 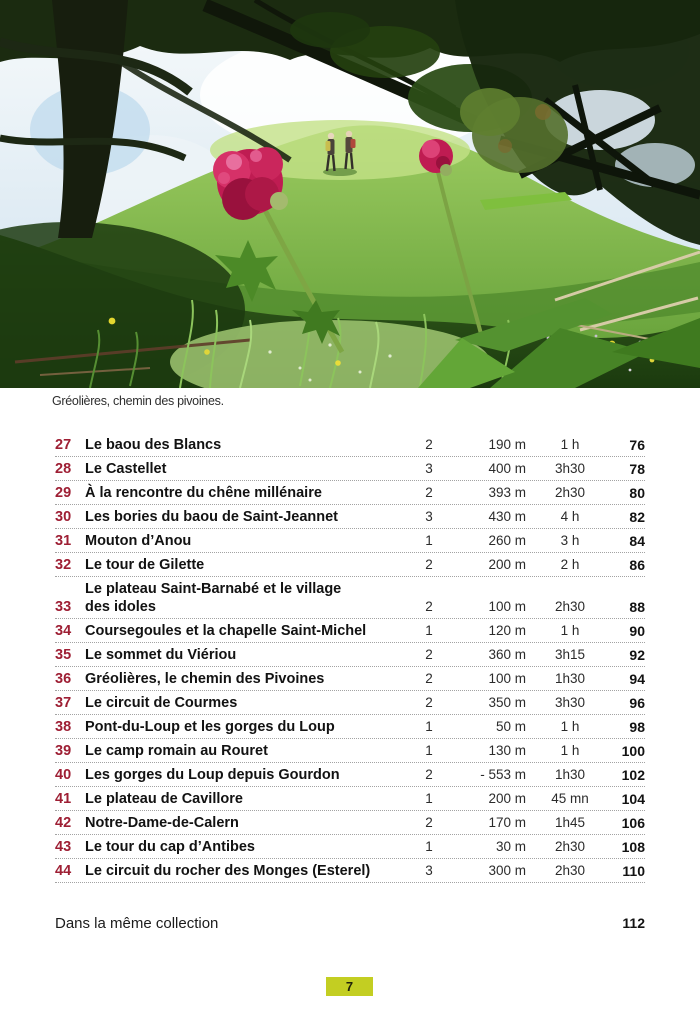 I want to click on hike-number: 30, so click(x=63, y=517).